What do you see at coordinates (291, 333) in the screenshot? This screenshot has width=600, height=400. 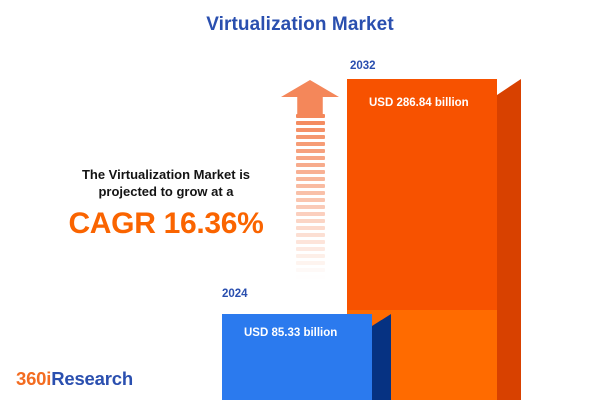 I see `bar-value-2024: USD 85.33 billion` at bounding box center [291, 333].